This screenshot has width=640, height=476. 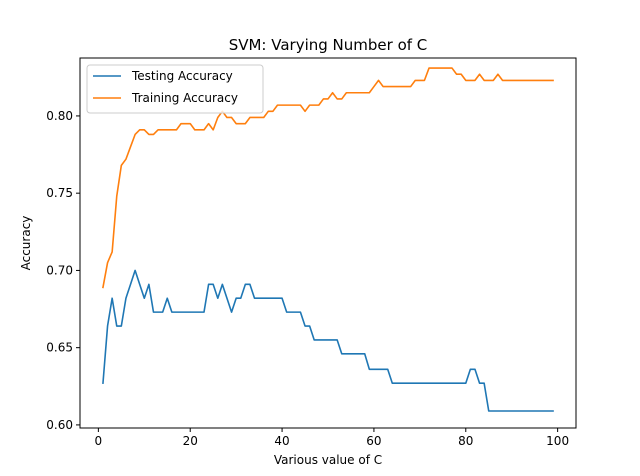 I want to click on y-tick-label: 0.60, so click(x=59, y=425).